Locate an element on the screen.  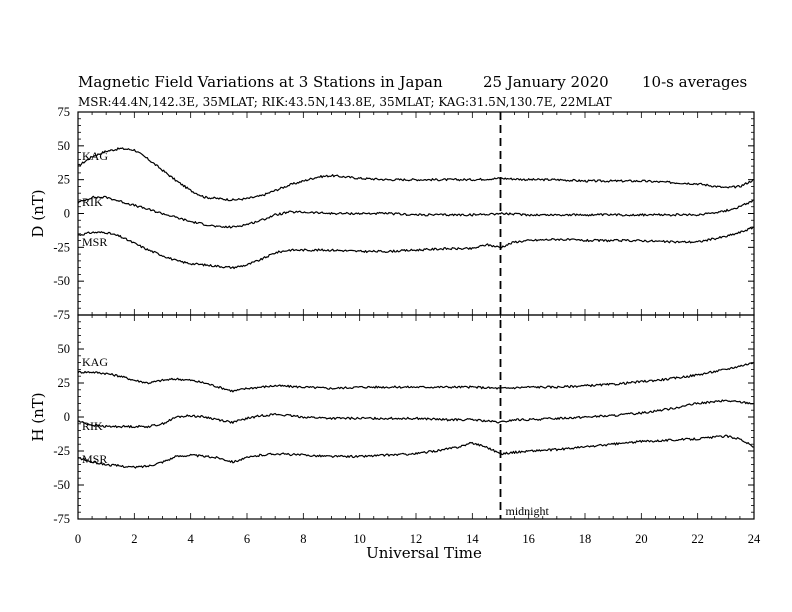
x-tick-label: 6 is located at coordinates (247, 539).